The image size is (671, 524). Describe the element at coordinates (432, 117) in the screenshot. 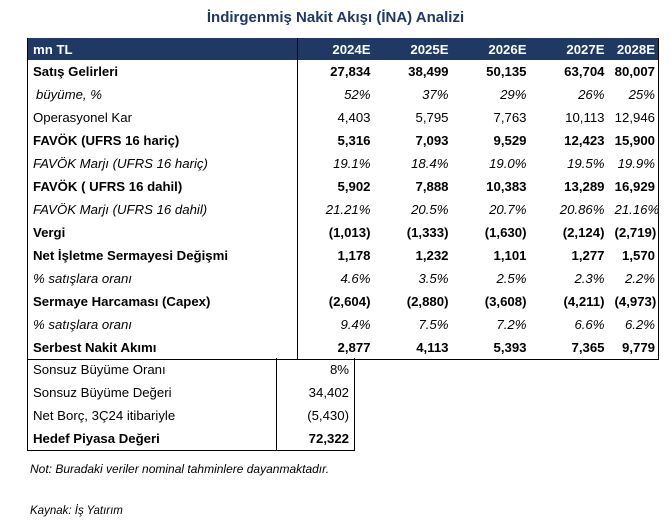

I see `cell: 5,795` at that location.